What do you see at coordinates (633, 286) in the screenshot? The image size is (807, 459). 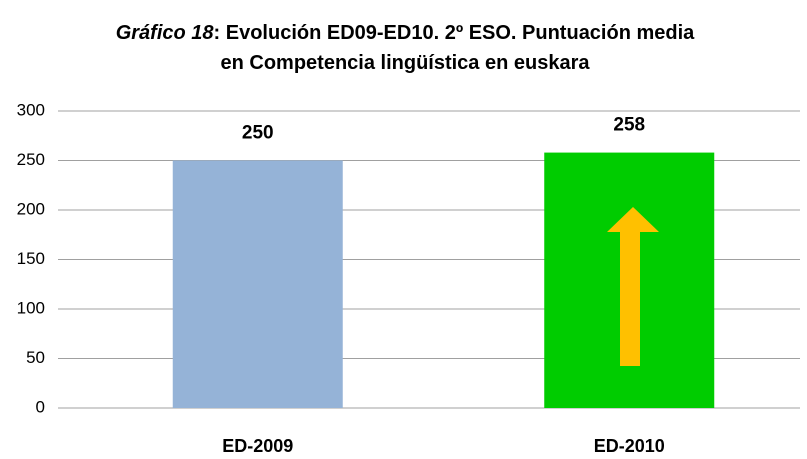 I see `arrow-up` at bounding box center [633, 286].